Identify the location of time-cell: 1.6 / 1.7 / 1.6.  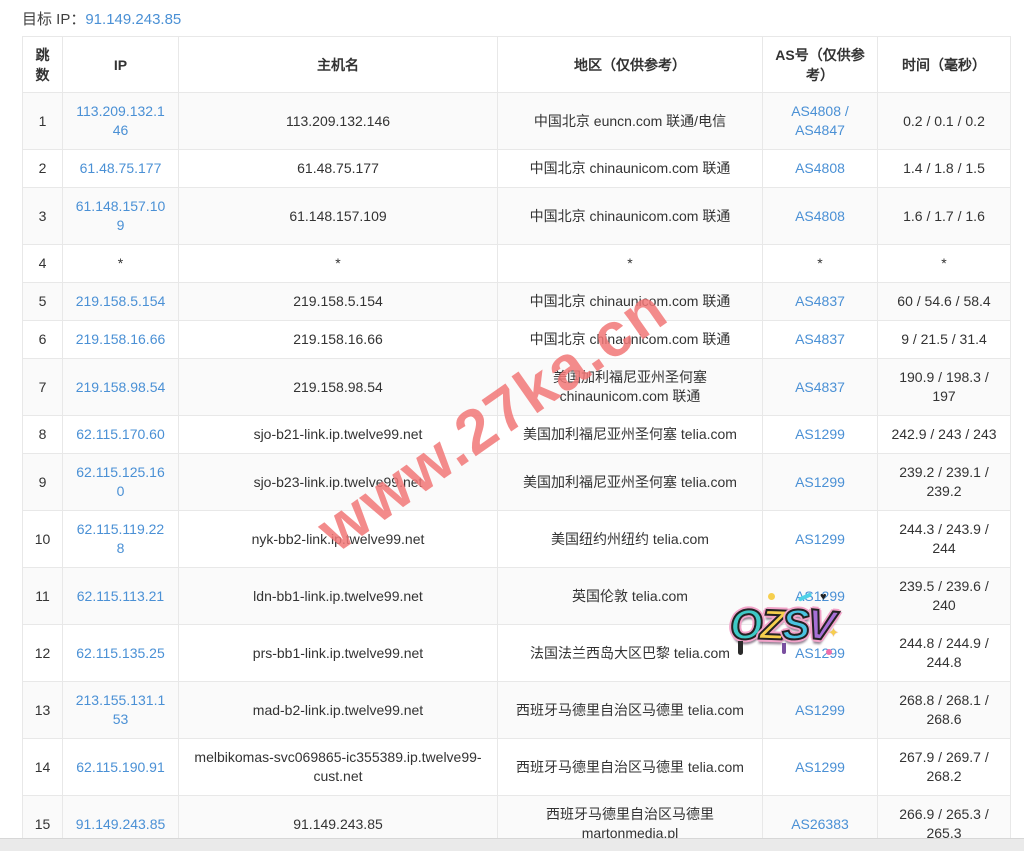
(944, 216).